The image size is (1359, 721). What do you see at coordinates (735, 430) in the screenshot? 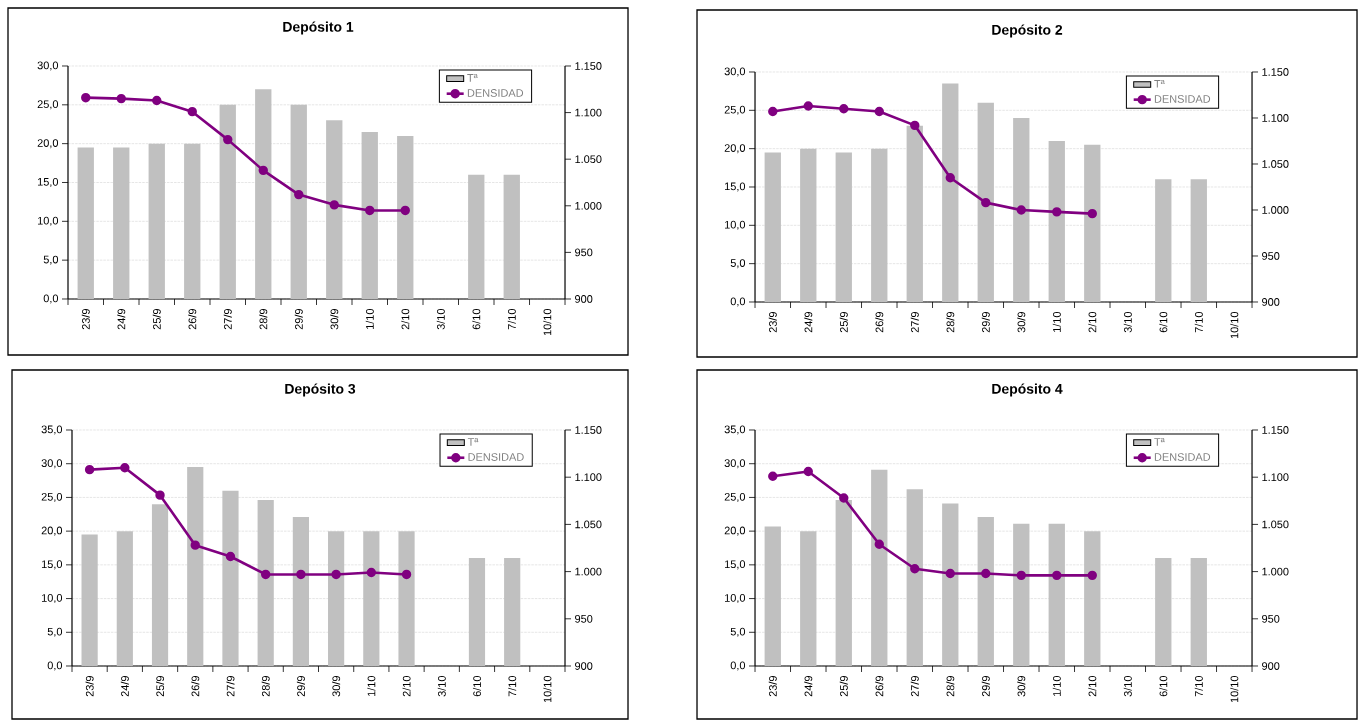
I see `y-tick-label: 35,0` at bounding box center [735, 430].